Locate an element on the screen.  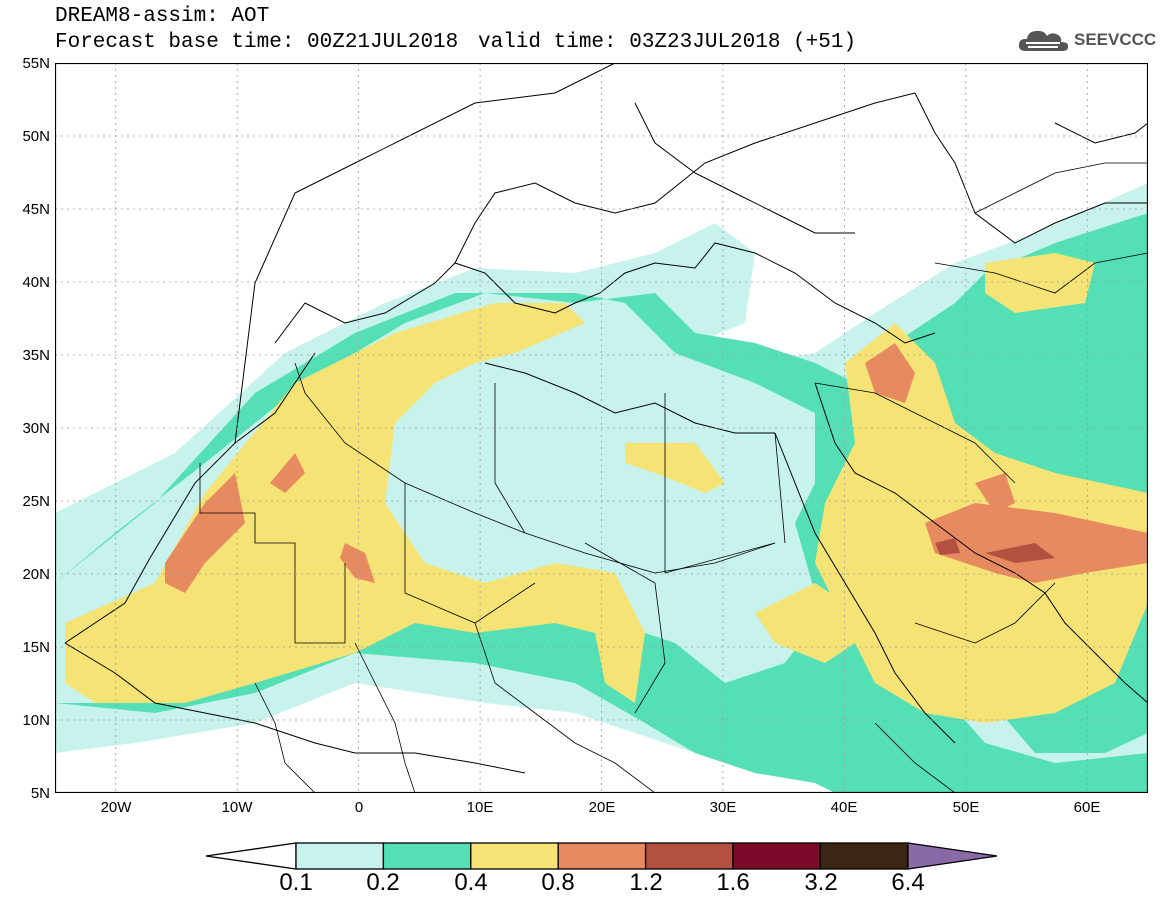
colorbar is located at coordinates (601, 856).